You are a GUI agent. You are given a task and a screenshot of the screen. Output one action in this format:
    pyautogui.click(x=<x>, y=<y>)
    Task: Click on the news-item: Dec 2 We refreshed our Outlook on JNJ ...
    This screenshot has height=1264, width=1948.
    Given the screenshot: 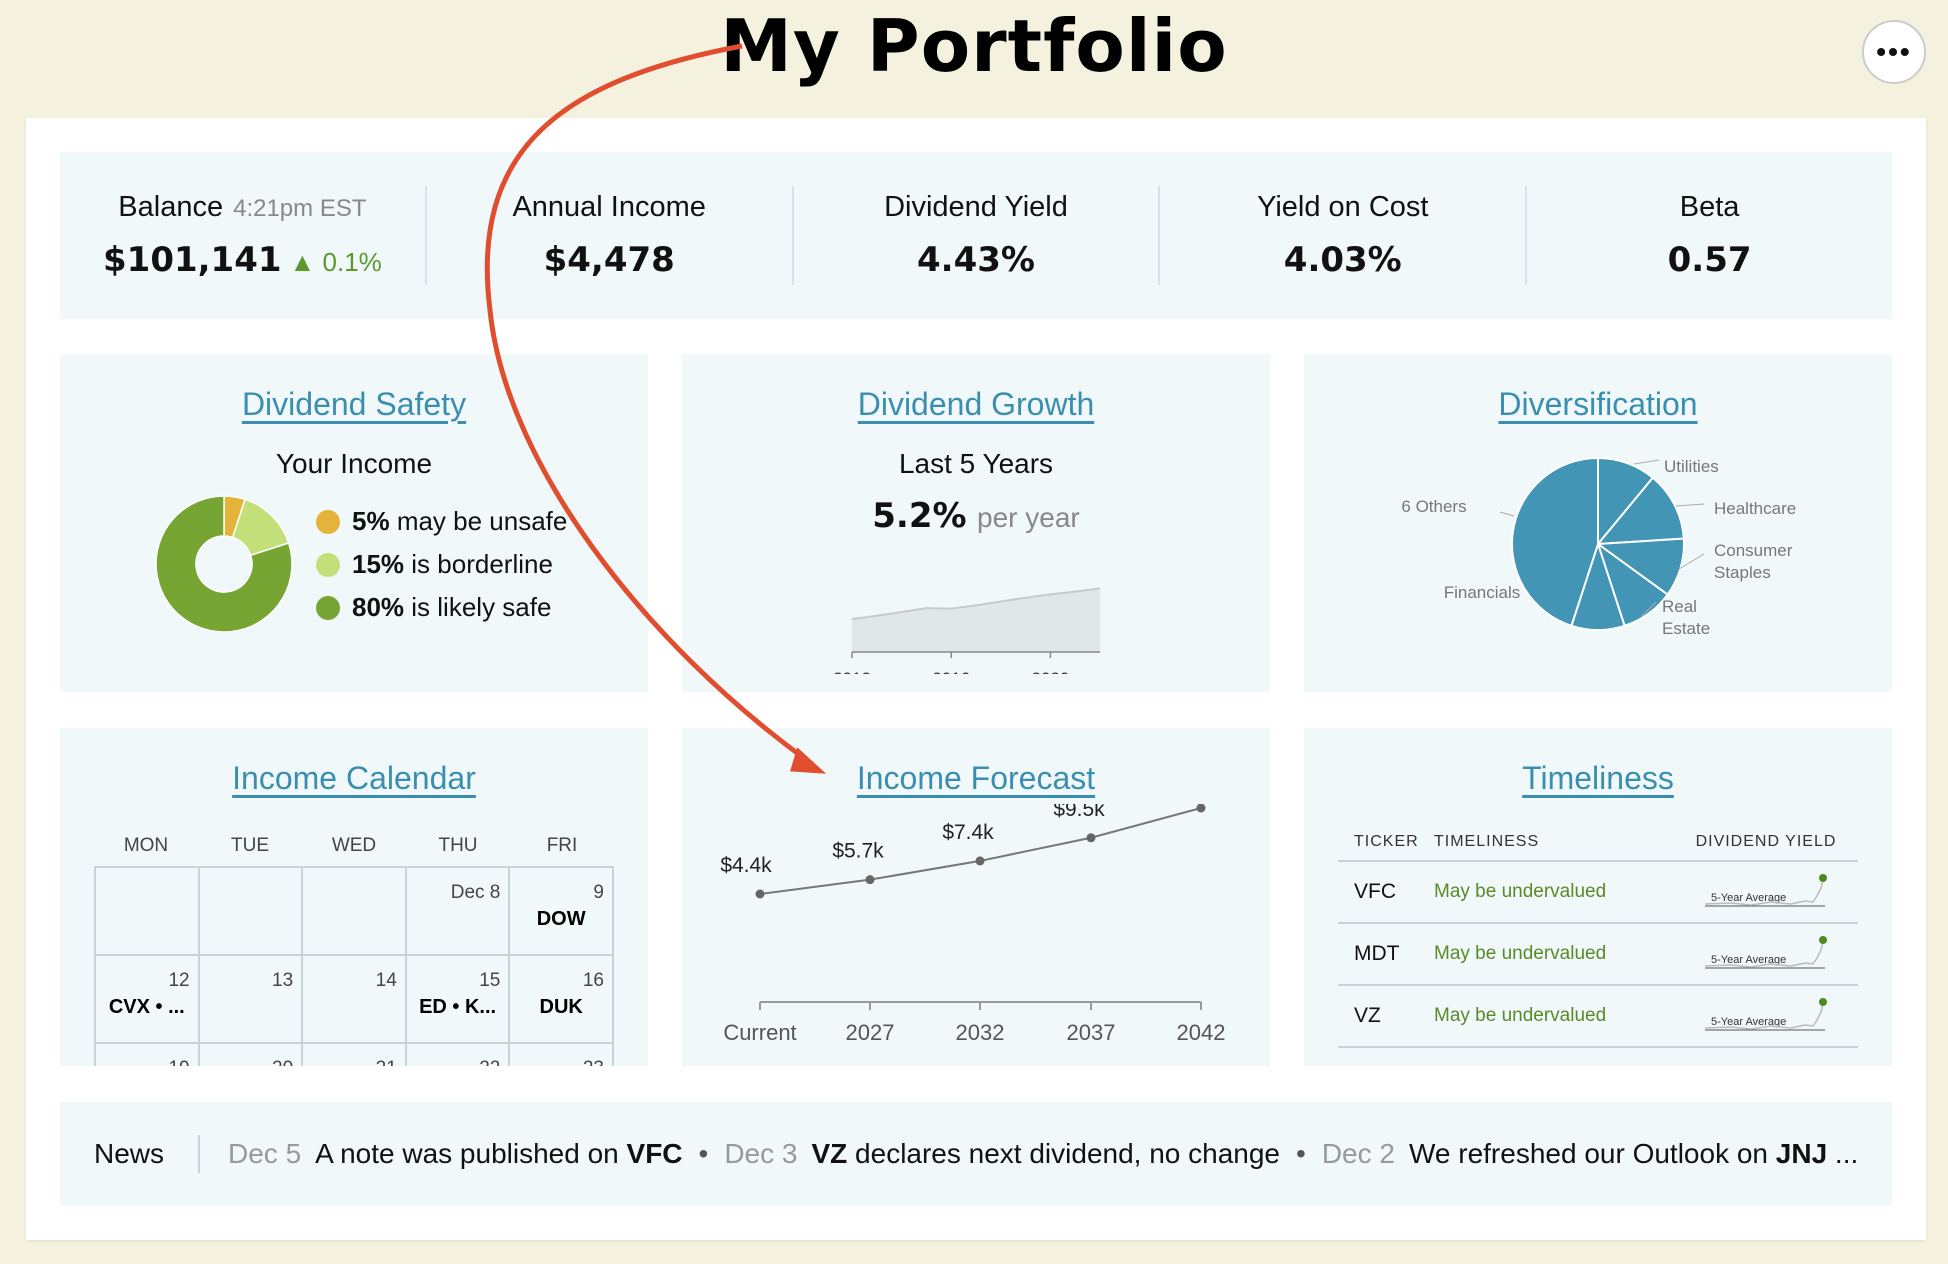 What is the action you would take?
    pyautogui.click(x=1590, y=1154)
    